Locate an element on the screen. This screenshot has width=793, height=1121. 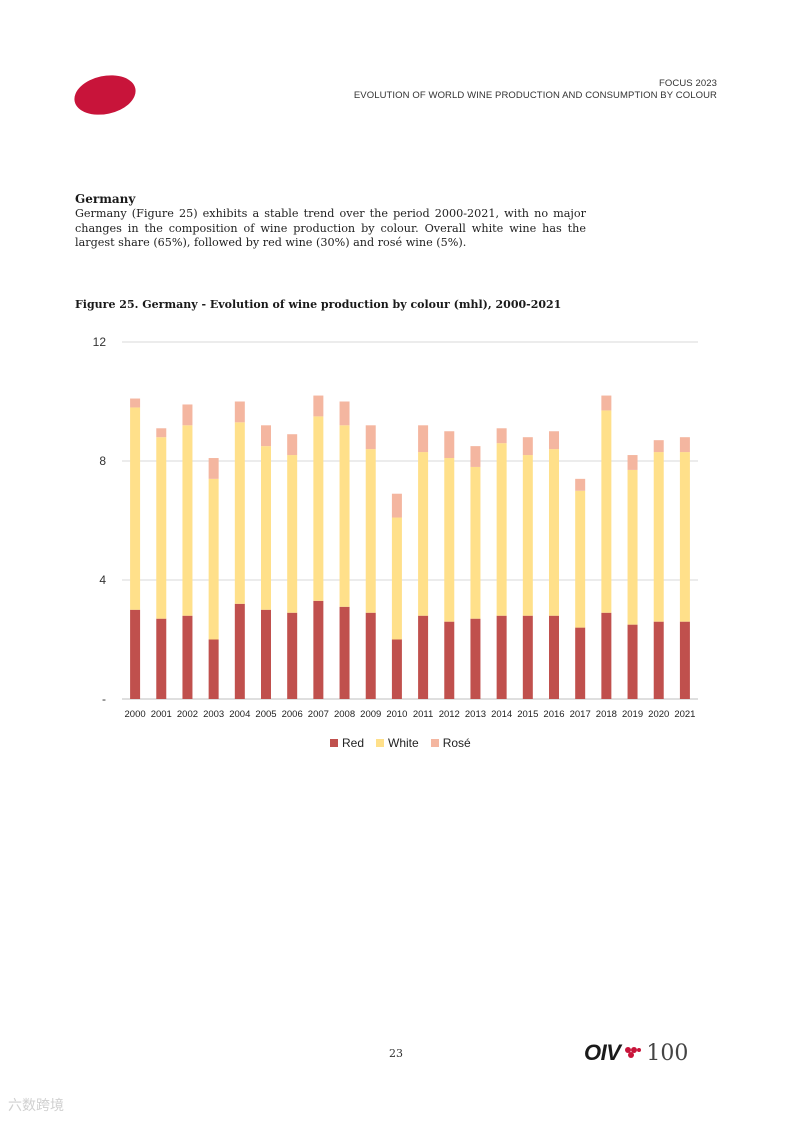
bar-rose-2002 is located at coordinates (187, 415).